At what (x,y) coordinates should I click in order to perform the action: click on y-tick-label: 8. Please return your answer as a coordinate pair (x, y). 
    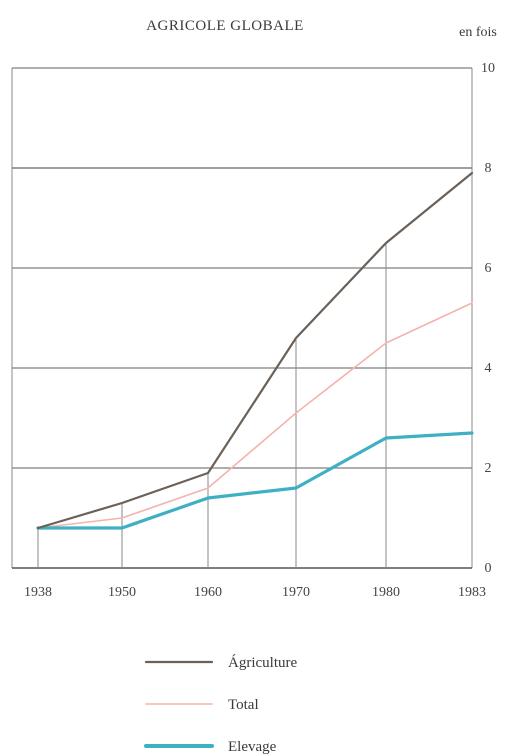
    Looking at the image, I should click on (488, 168).